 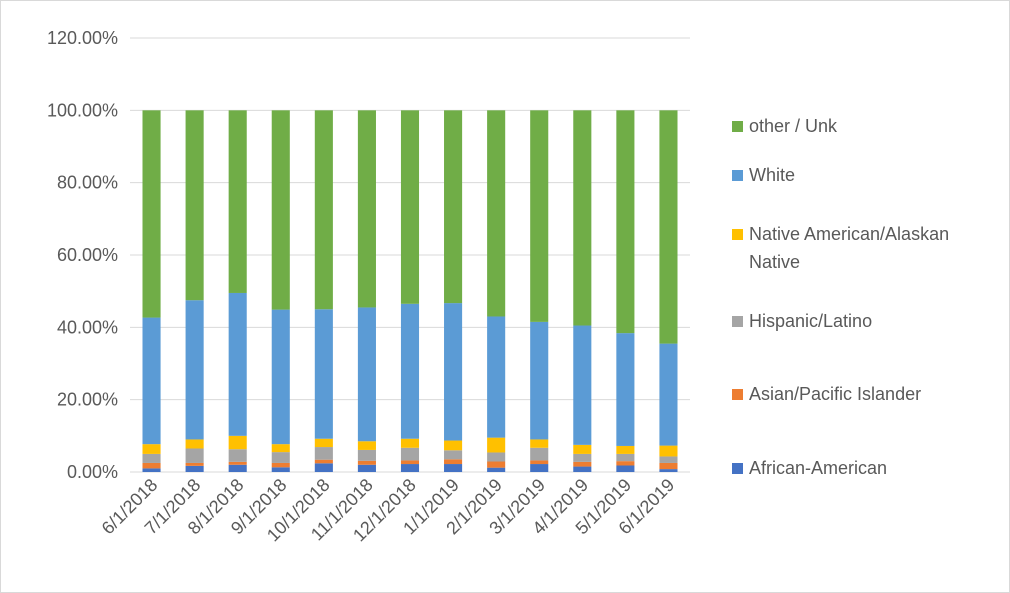 What do you see at coordinates (835, 394) in the screenshot?
I see `legend-label: Asian/Pacific Islander` at bounding box center [835, 394].